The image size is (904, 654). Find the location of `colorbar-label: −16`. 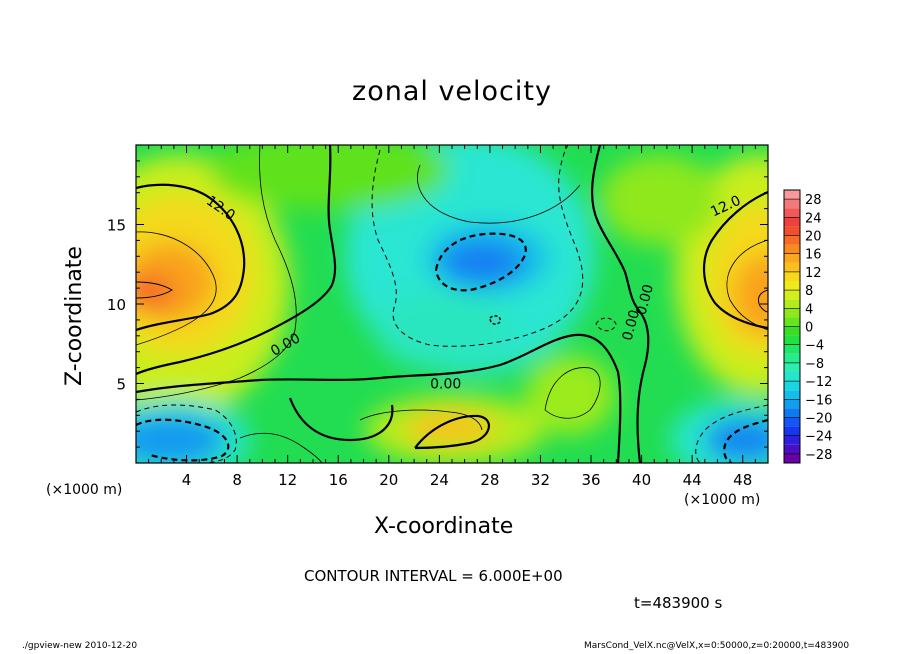

colorbar-label: −16 is located at coordinates (818, 400).